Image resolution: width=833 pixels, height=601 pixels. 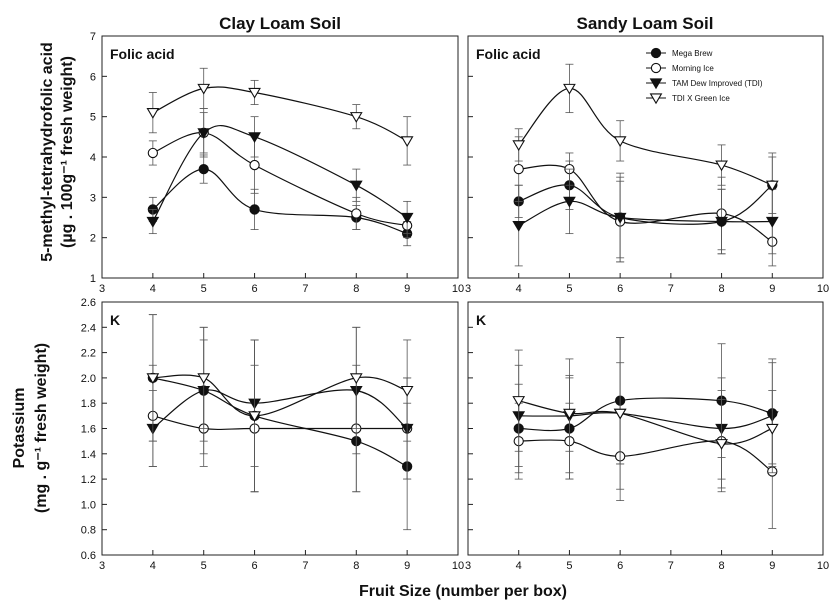 I want to click on column-title-sandy: Sandy Loam Soil, so click(x=645, y=23).